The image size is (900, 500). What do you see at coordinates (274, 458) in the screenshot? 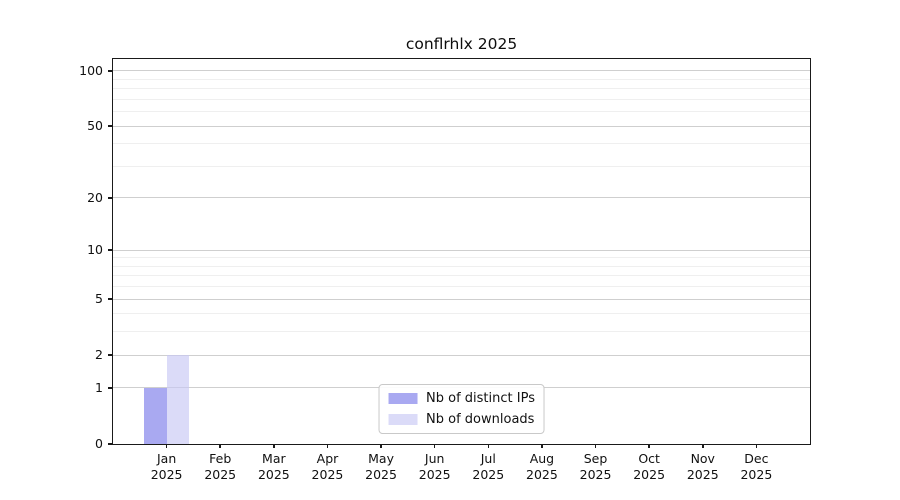
I see `x-tick-month: Mar` at bounding box center [274, 458].